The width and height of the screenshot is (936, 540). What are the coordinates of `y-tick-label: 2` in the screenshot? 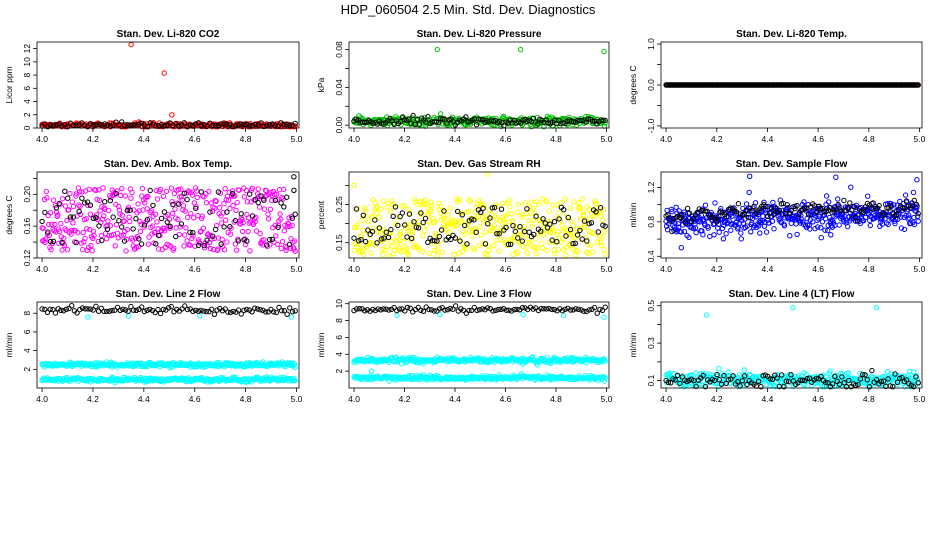 It's located at (27, 369).